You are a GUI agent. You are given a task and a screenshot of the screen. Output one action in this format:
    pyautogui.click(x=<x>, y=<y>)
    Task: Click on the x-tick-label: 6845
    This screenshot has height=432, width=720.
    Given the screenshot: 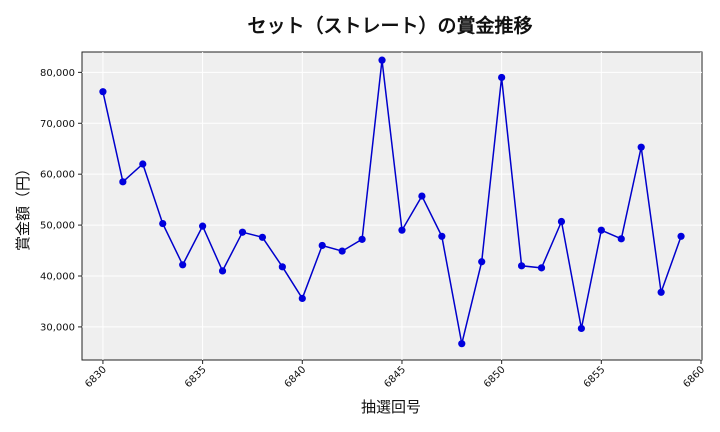 What is the action you would take?
    pyautogui.click(x=395, y=377)
    